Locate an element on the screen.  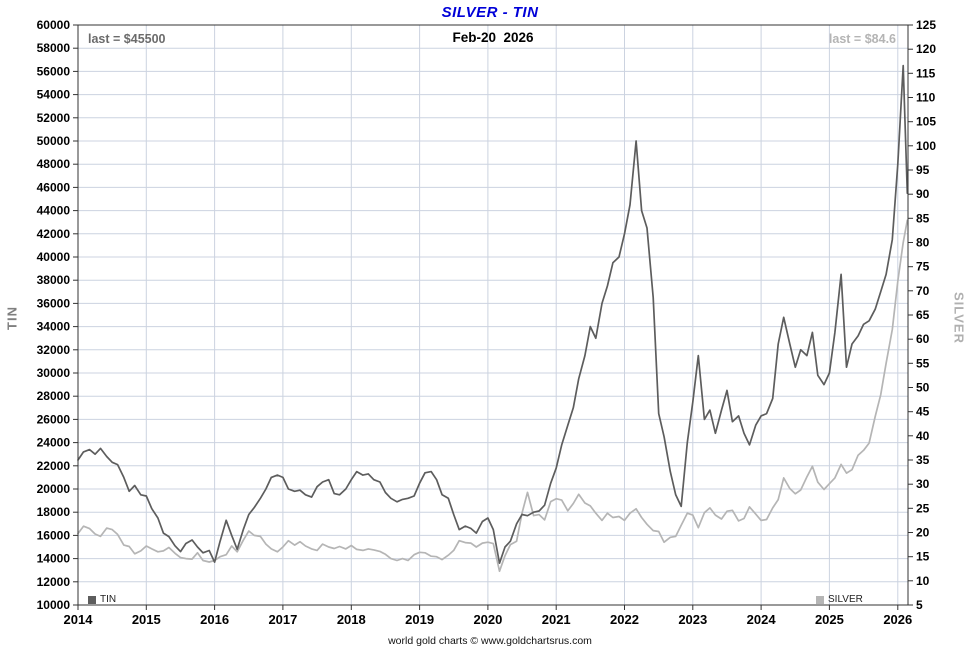
y-right-tick-label: 75 is located at coordinates (923, 267).